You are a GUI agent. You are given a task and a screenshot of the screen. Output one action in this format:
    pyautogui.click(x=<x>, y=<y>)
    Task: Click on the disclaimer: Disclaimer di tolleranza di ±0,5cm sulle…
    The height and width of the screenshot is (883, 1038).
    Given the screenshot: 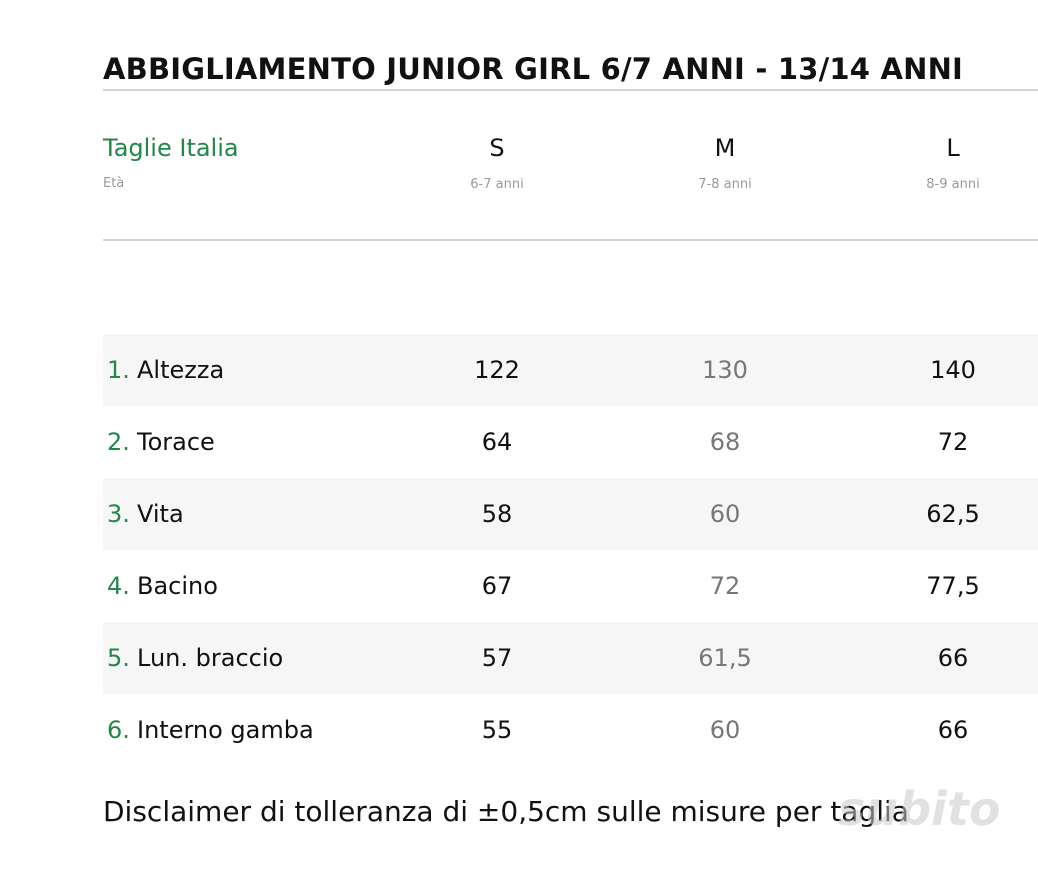 What is the action you would take?
    pyautogui.click(x=506, y=811)
    